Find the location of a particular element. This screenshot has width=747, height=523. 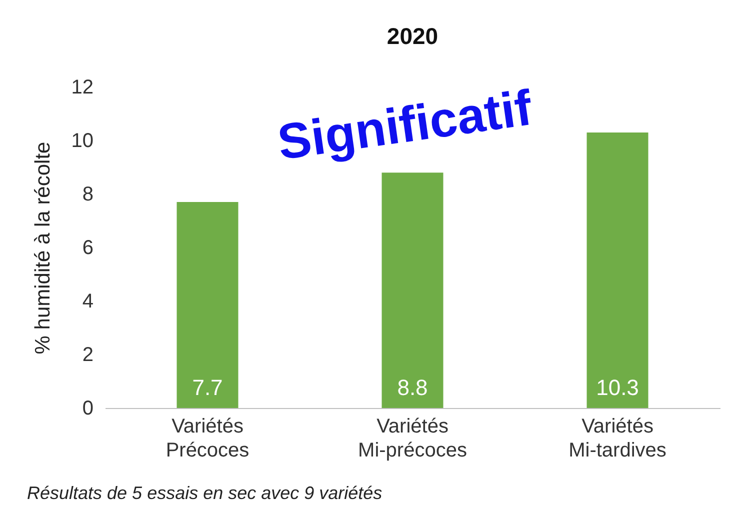

x-tick-label: Variétés Précoces is located at coordinates (208, 439).